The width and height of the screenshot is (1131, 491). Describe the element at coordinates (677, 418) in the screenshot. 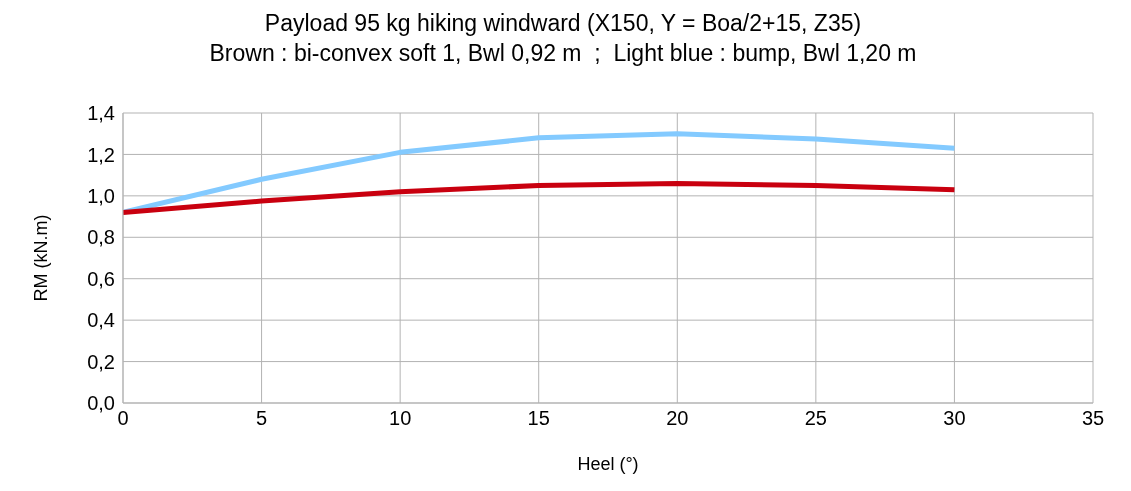

I see `x-tick-label: 20` at that location.